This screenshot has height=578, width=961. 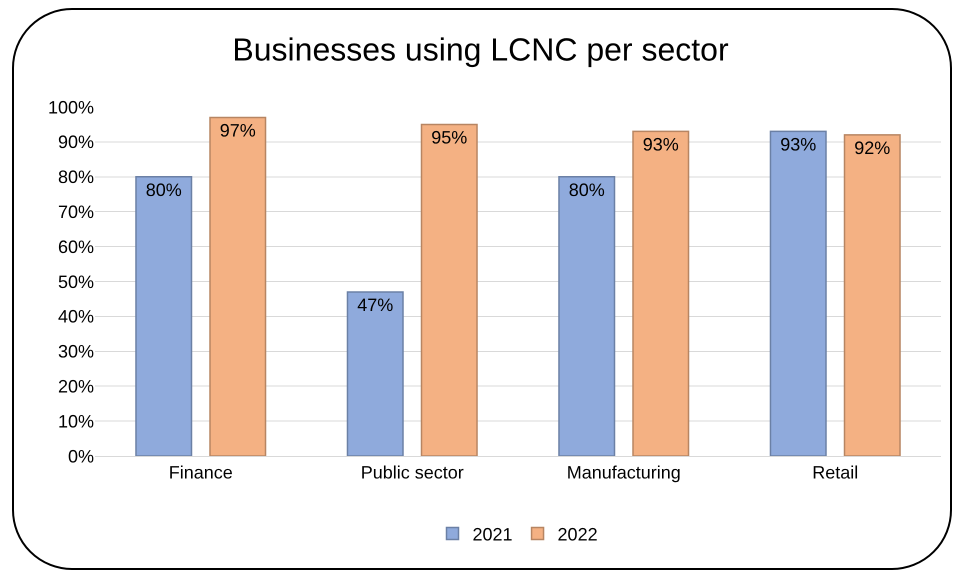 What do you see at coordinates (76, 352) in the screenshot?
I see `y-tick-label: 30%` at bounding box center [76, 352].